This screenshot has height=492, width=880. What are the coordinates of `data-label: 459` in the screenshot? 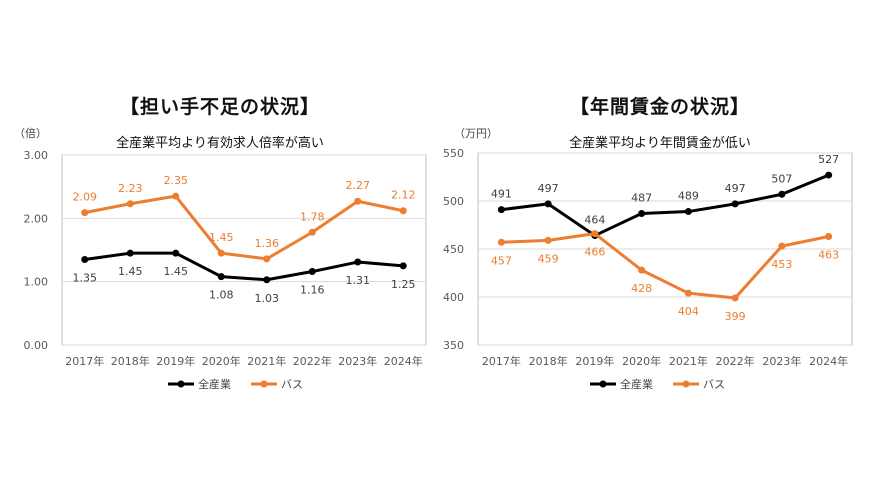 It's located at (548, 258).